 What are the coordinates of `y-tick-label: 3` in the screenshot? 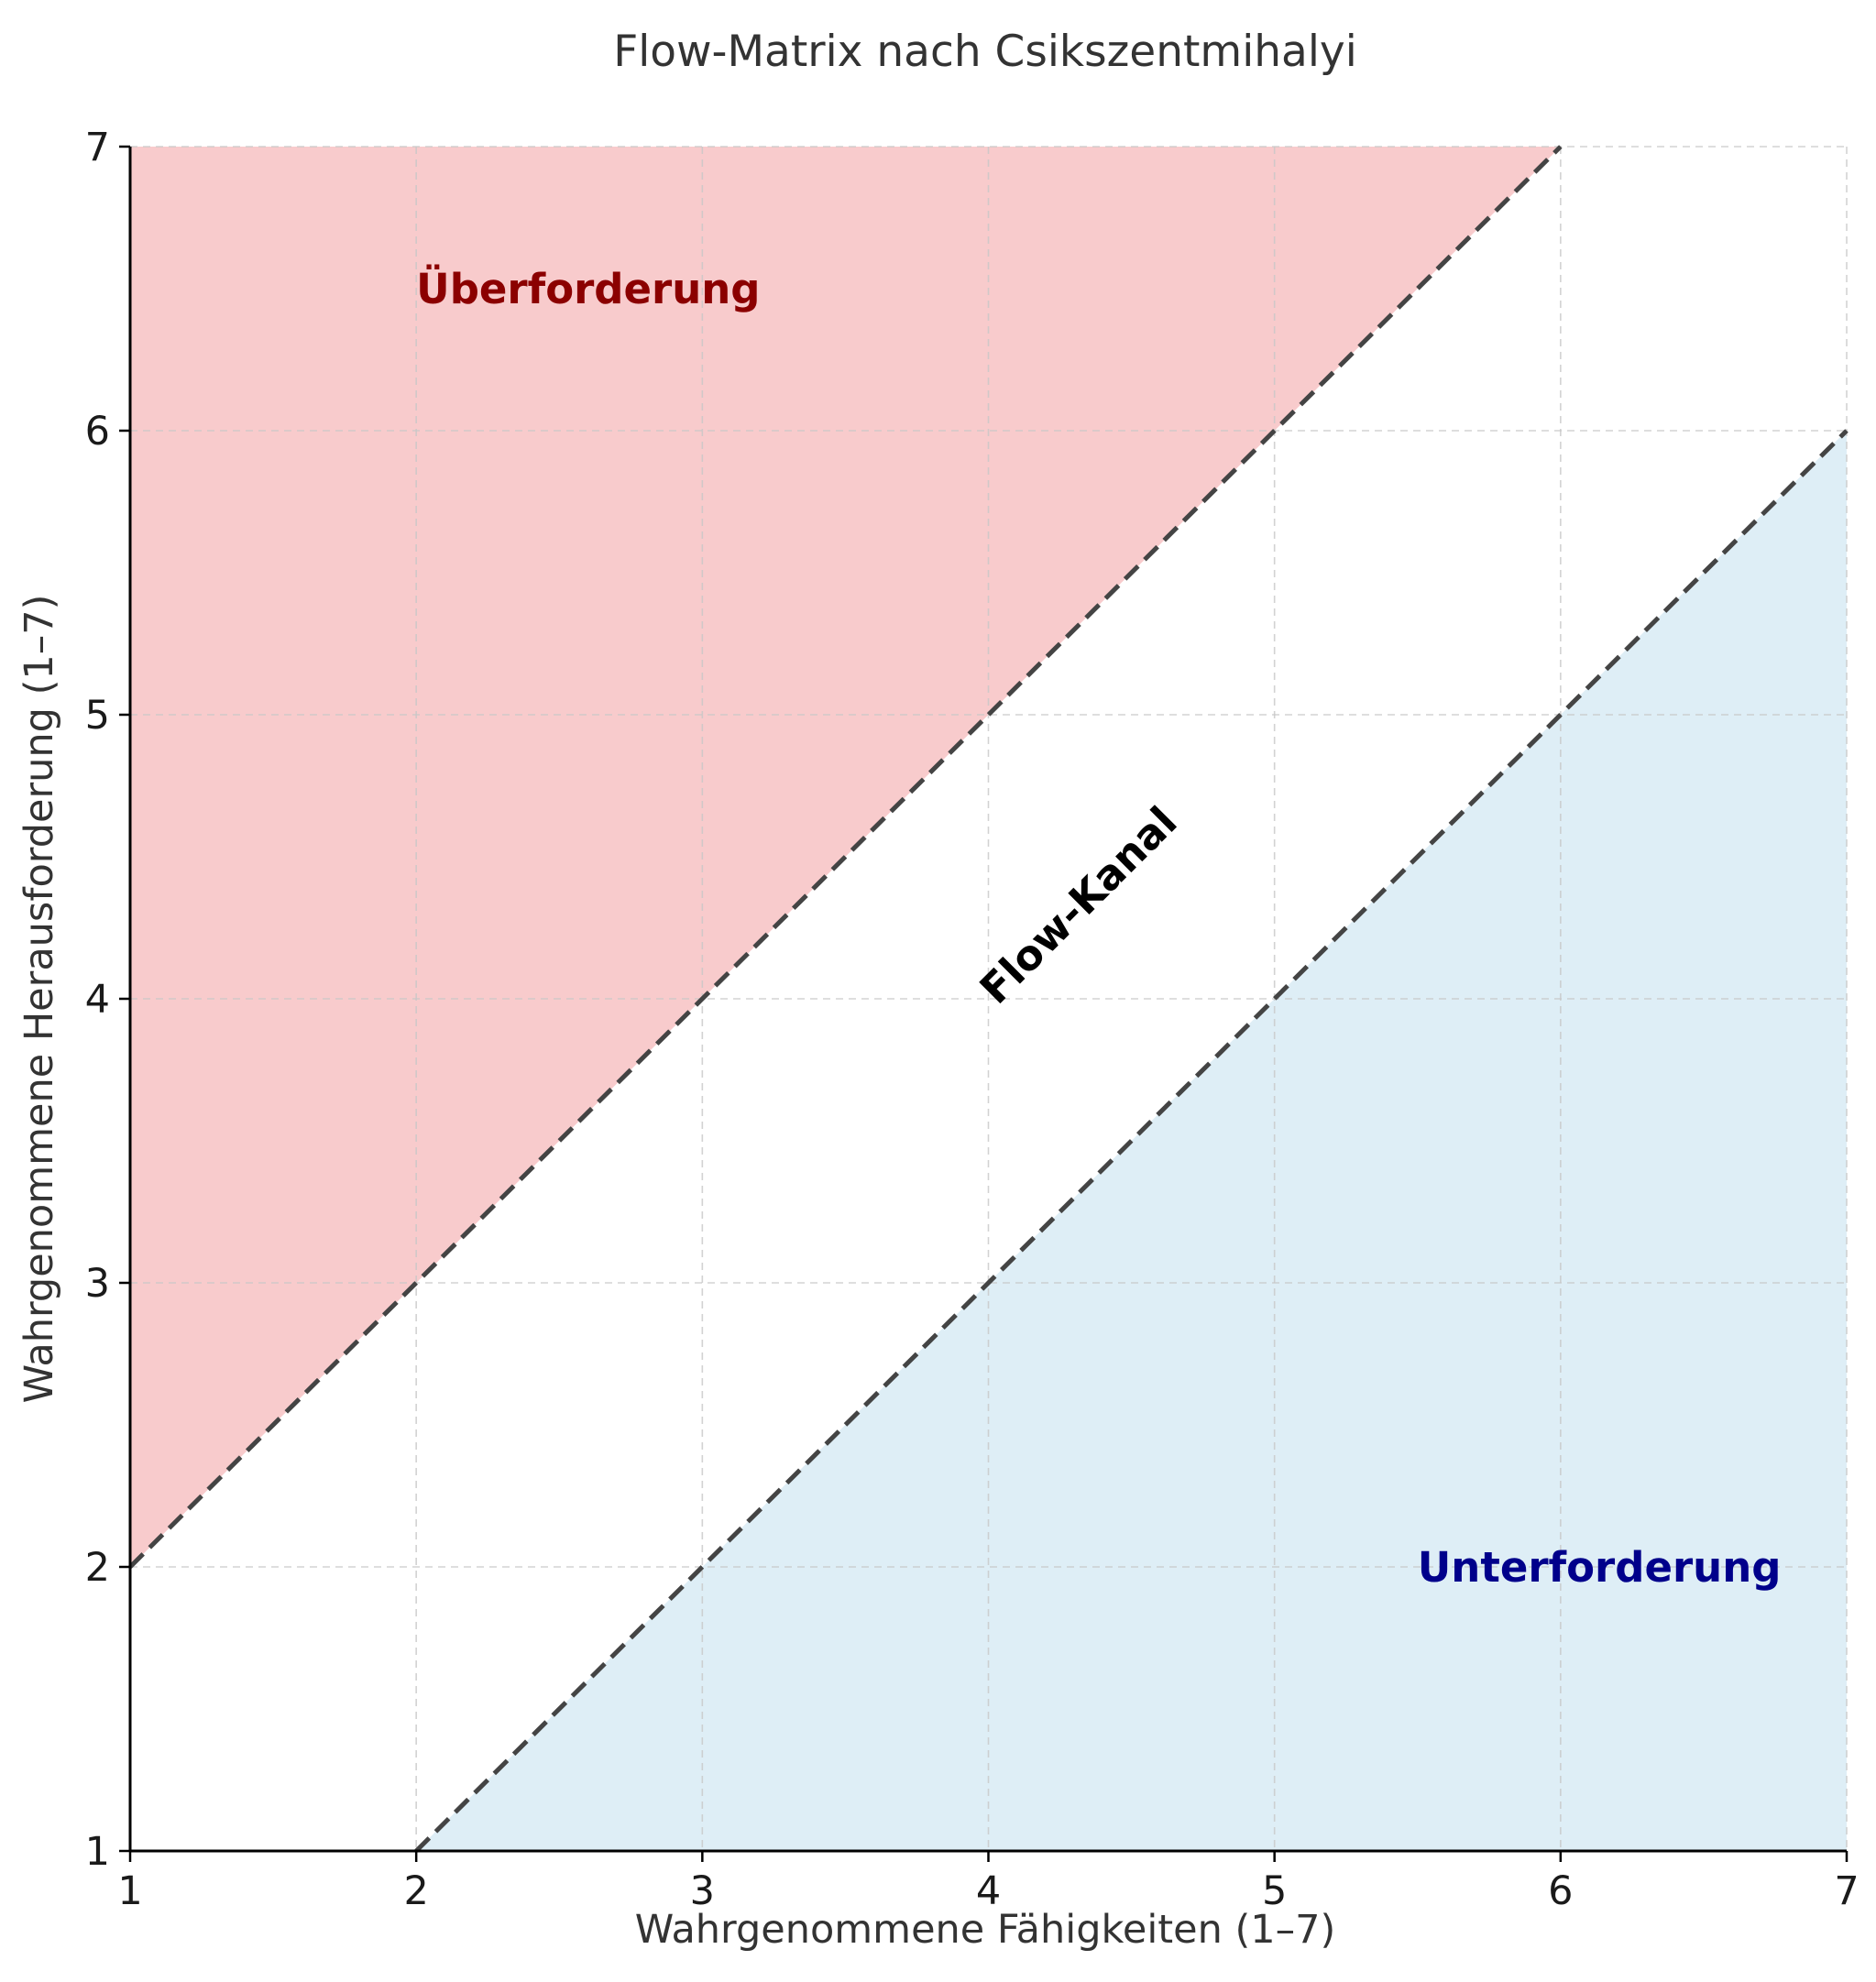 It's located at (97, 1284).